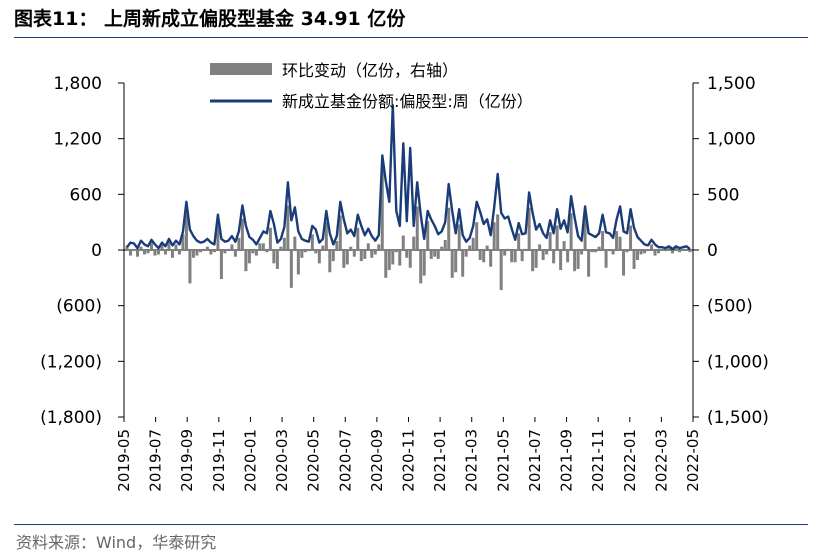  I want to click on x-tick-label: 2019-07, so click(156, 460).